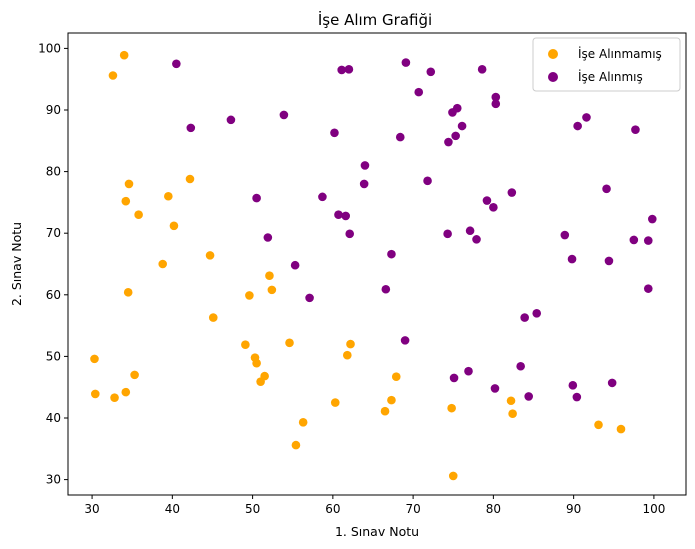 This screenshot has height=549, width=695. What do you see at coordinates (374, 505) in the screenshot?
I see `x-axis: 30 40 50 60 70 80 90 100` at bounding box center [374, 505].